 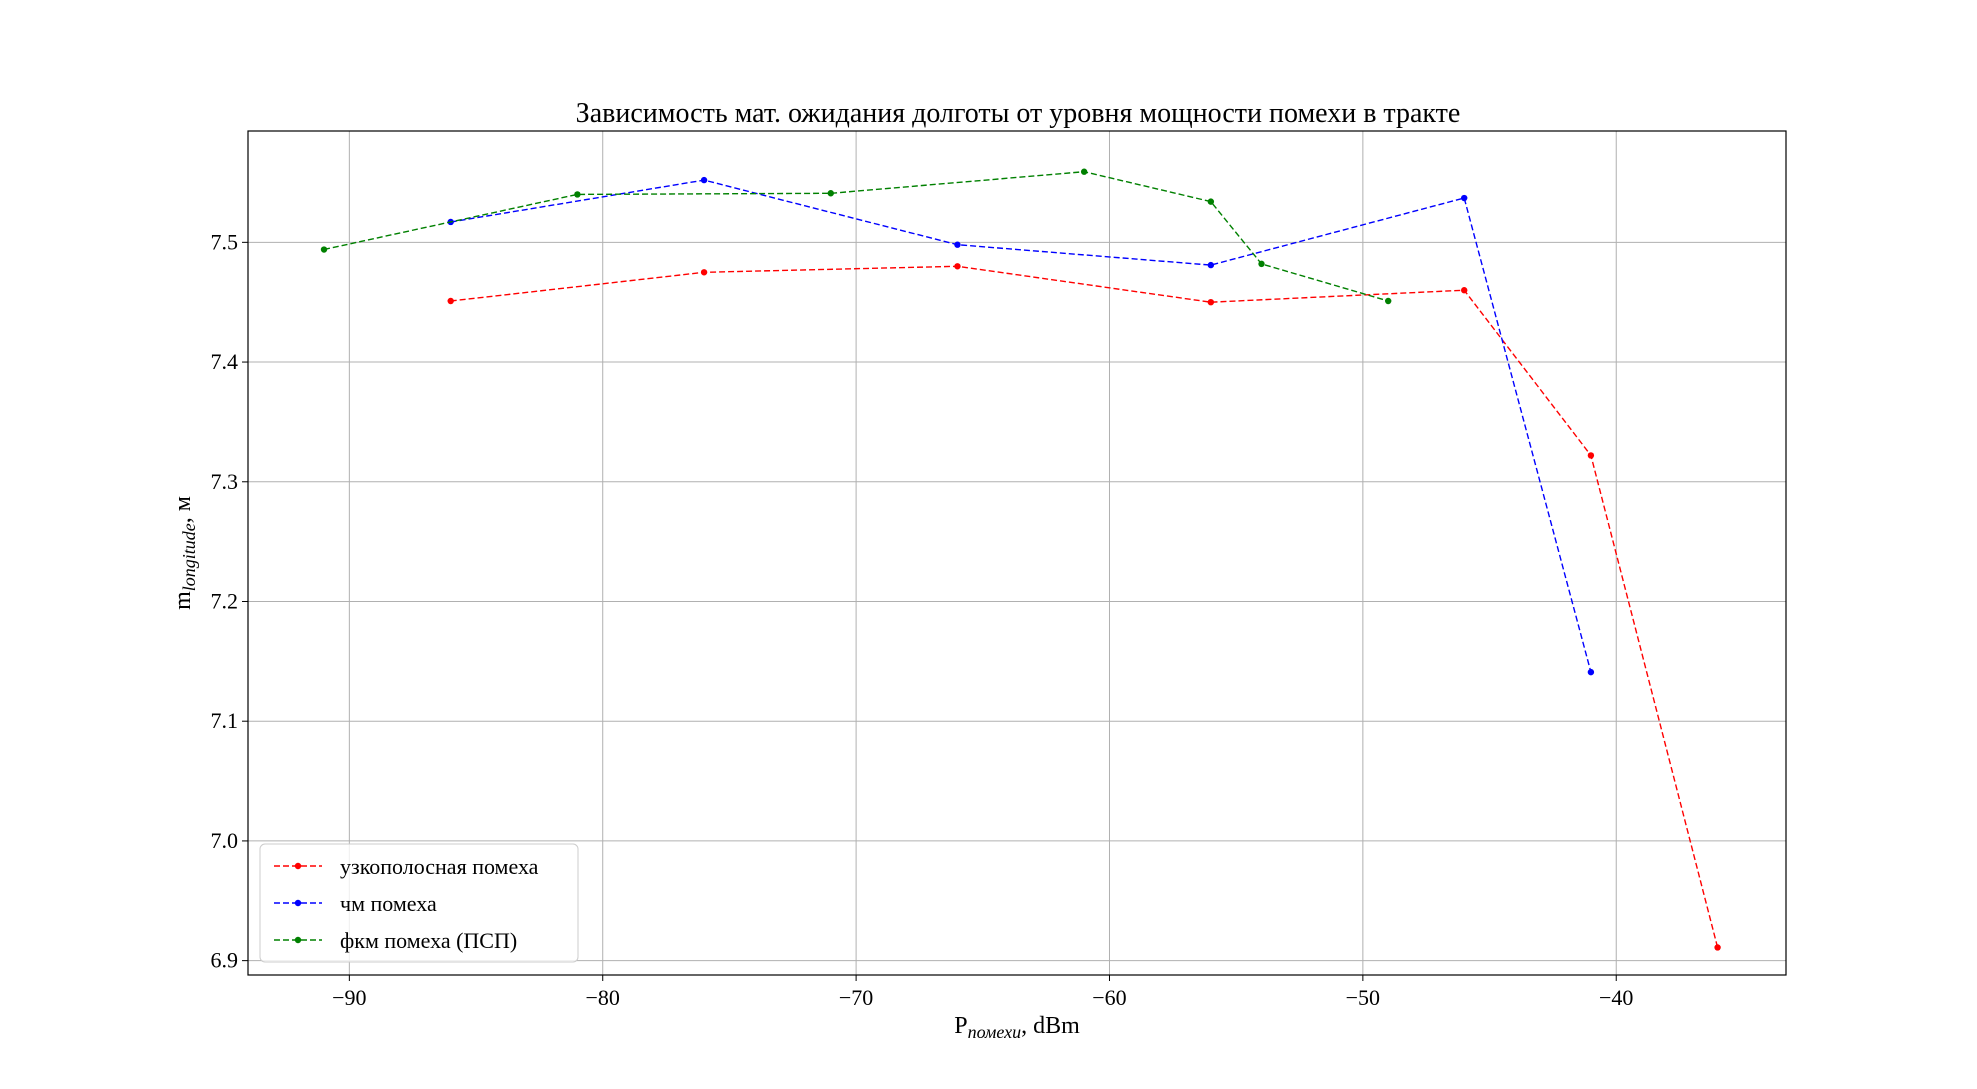 I want to click on y-tick-label: 7.1, so click(x=225, y=720).